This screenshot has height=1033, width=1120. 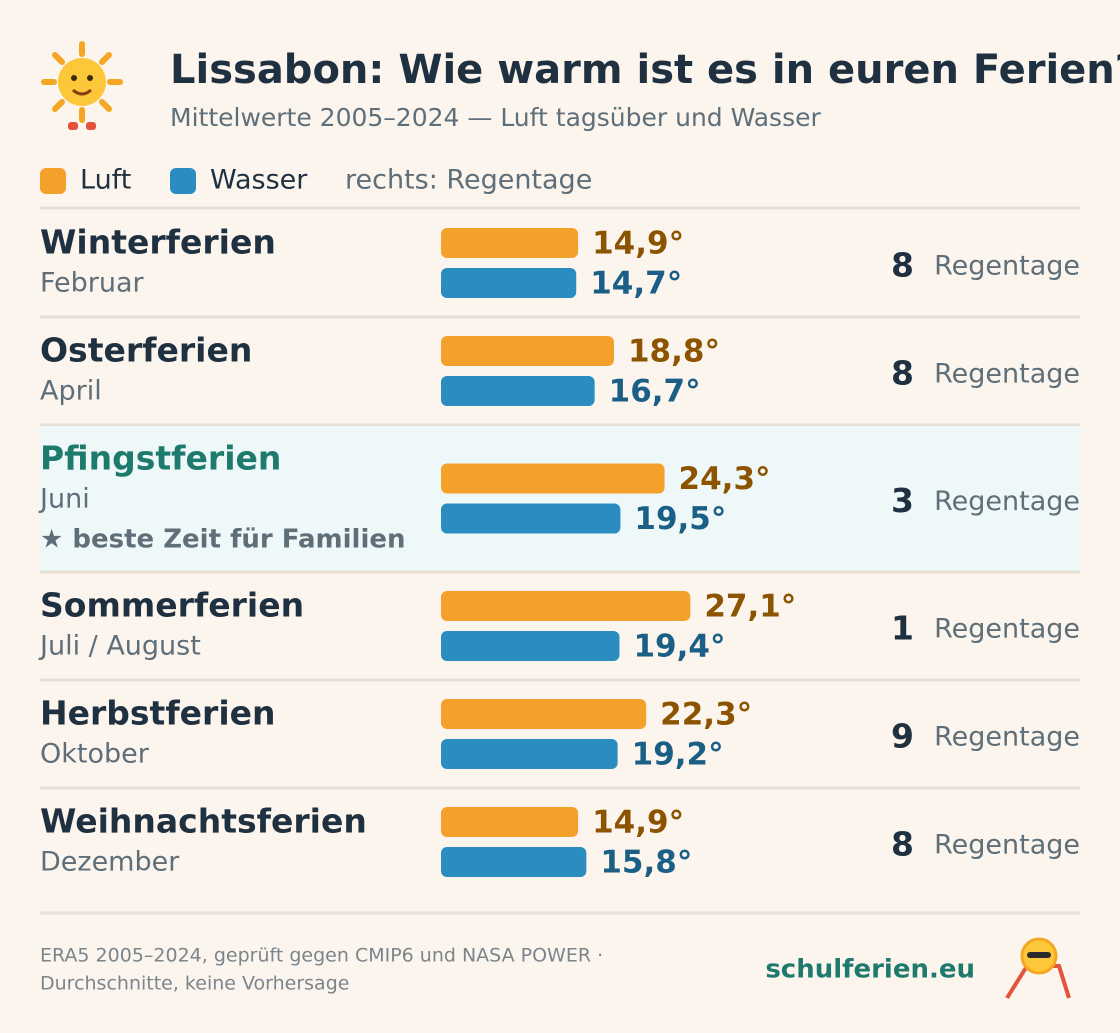 I want to click on category-label: Weihnachtsferien, so click(x=203, y=821).